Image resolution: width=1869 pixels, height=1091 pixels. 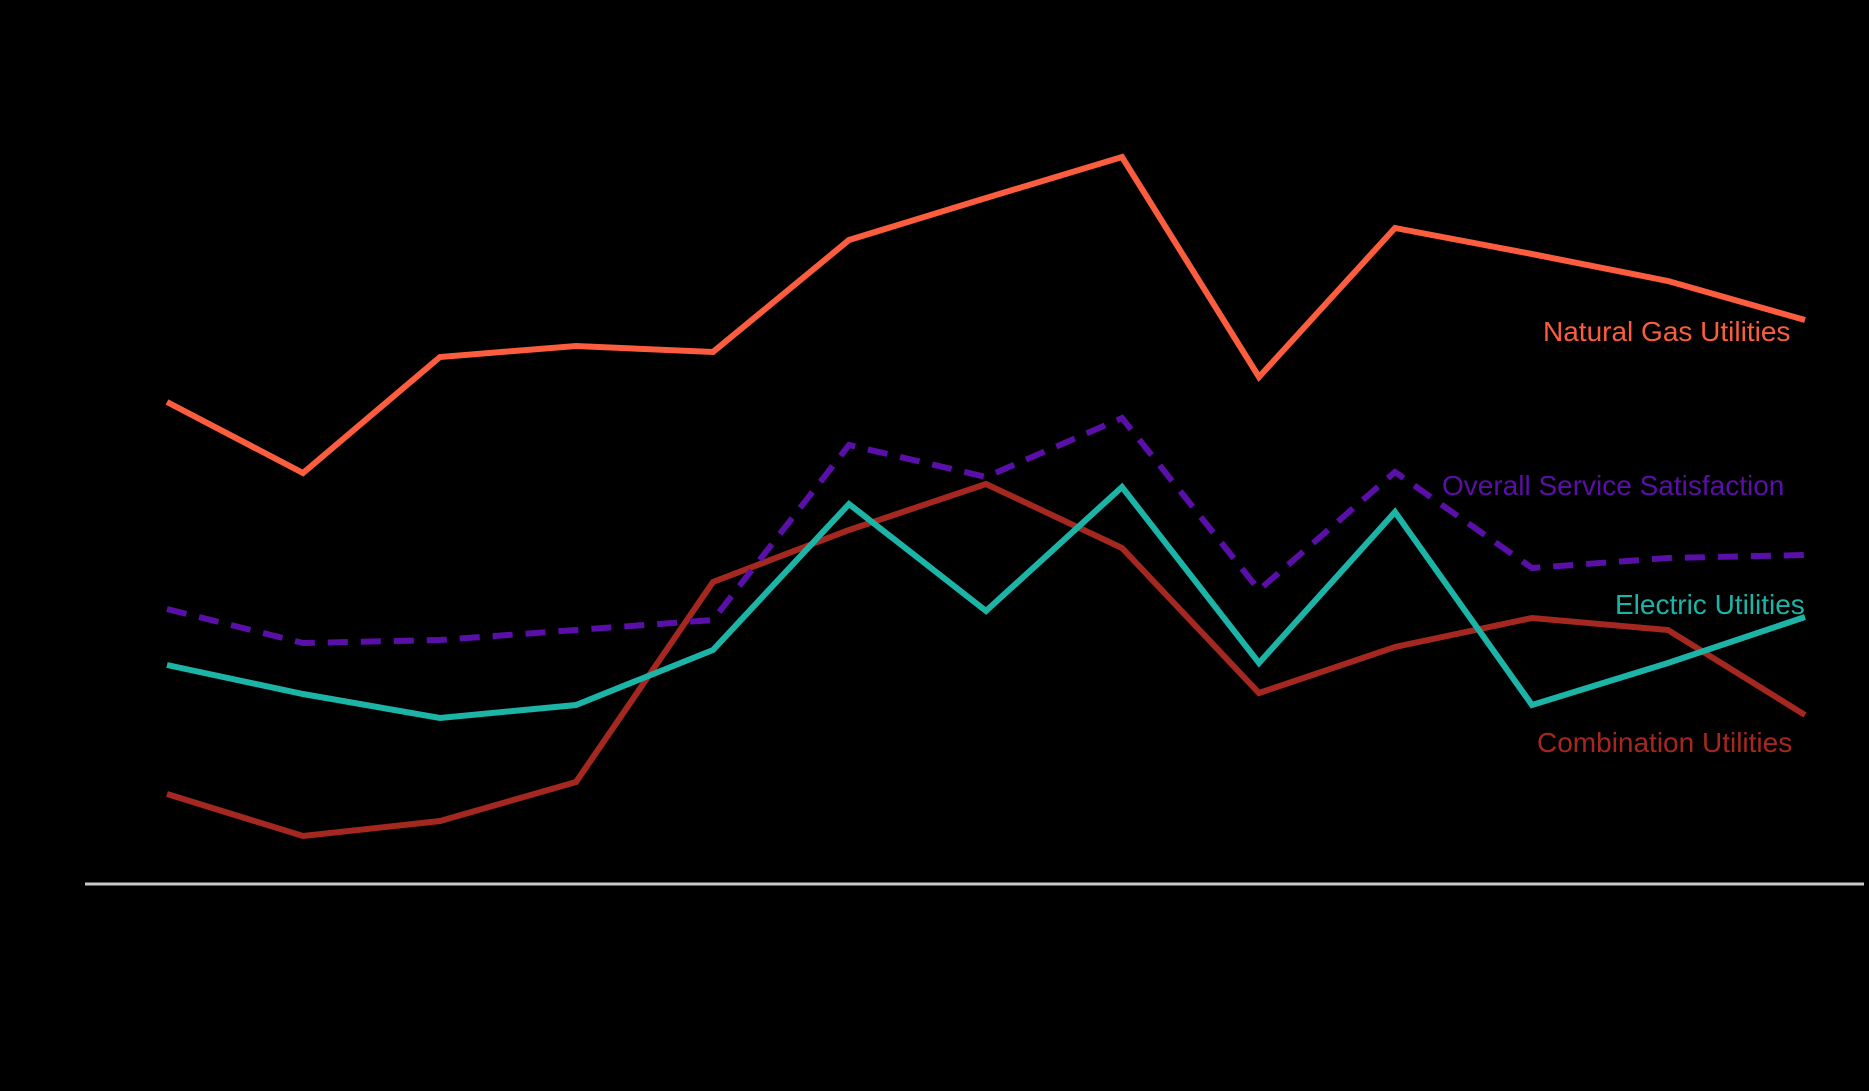 I want to click on series-label-natural-gas-utilities: Natural Gas Utilities, so click(x=1667, y=331).